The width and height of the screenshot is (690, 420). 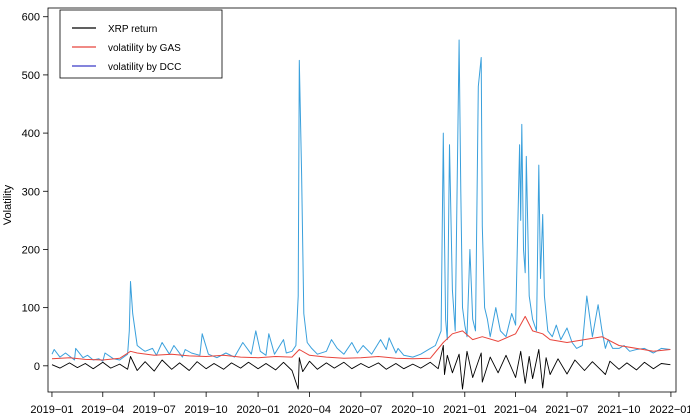 What do you see at coordinates (464, 410) in the screenshot?
I see `x-tick-label-8: 2021−01` at bounding box center [464, 410].